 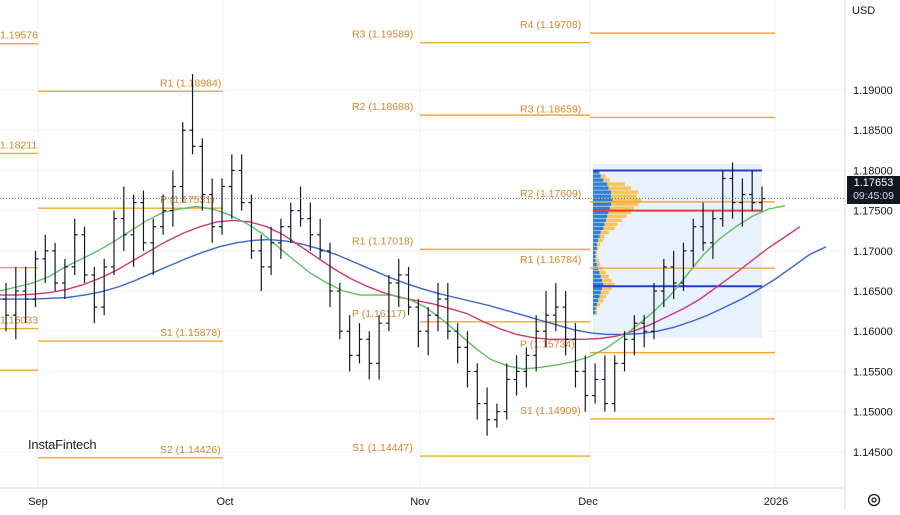 I want to click on pivot-level-label: P (1.16117), so click(x=379, y=314).